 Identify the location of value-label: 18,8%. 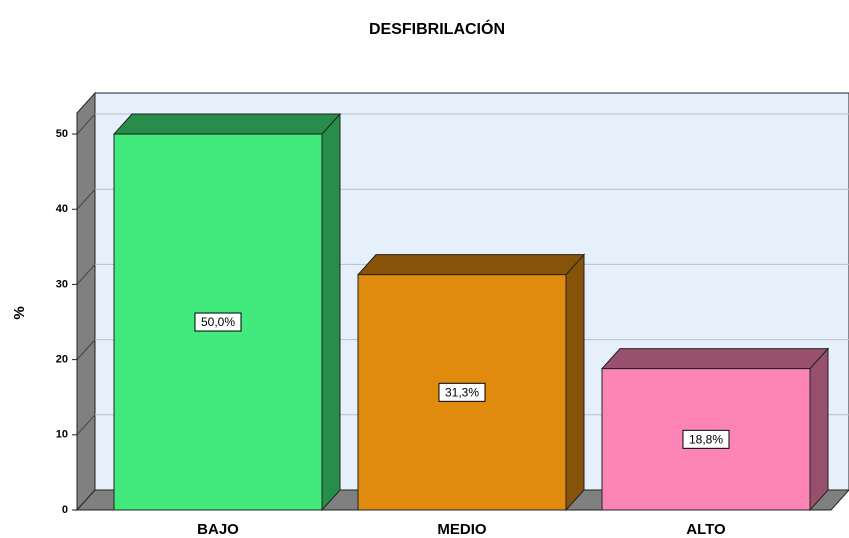
(706, 439).